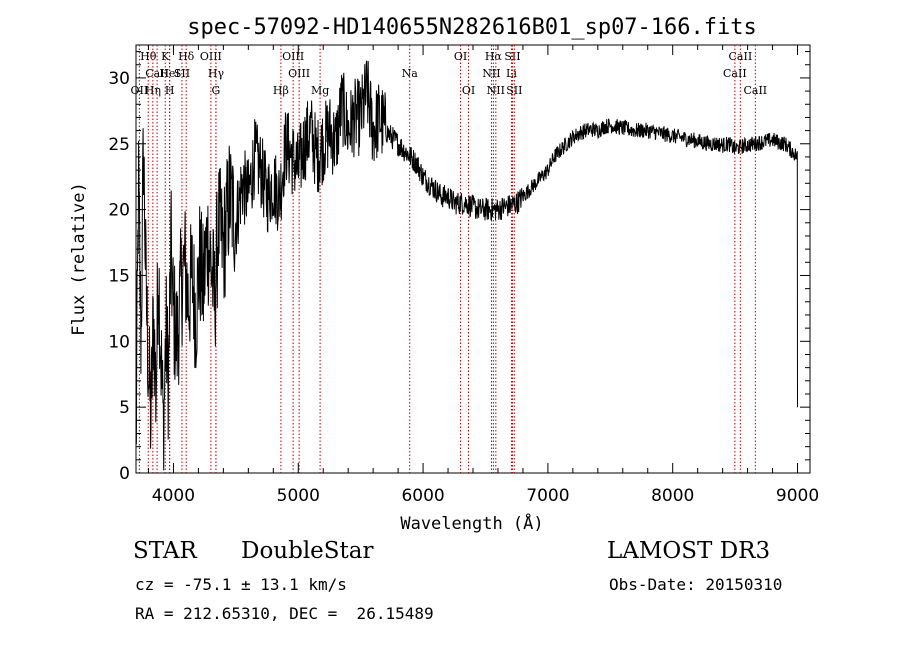 The height and width of the screenshot is (649, 900). Describe the element at coordinates (689, 551) in the screenshot. I see `survey-name: LAMOST DR3` at that location.